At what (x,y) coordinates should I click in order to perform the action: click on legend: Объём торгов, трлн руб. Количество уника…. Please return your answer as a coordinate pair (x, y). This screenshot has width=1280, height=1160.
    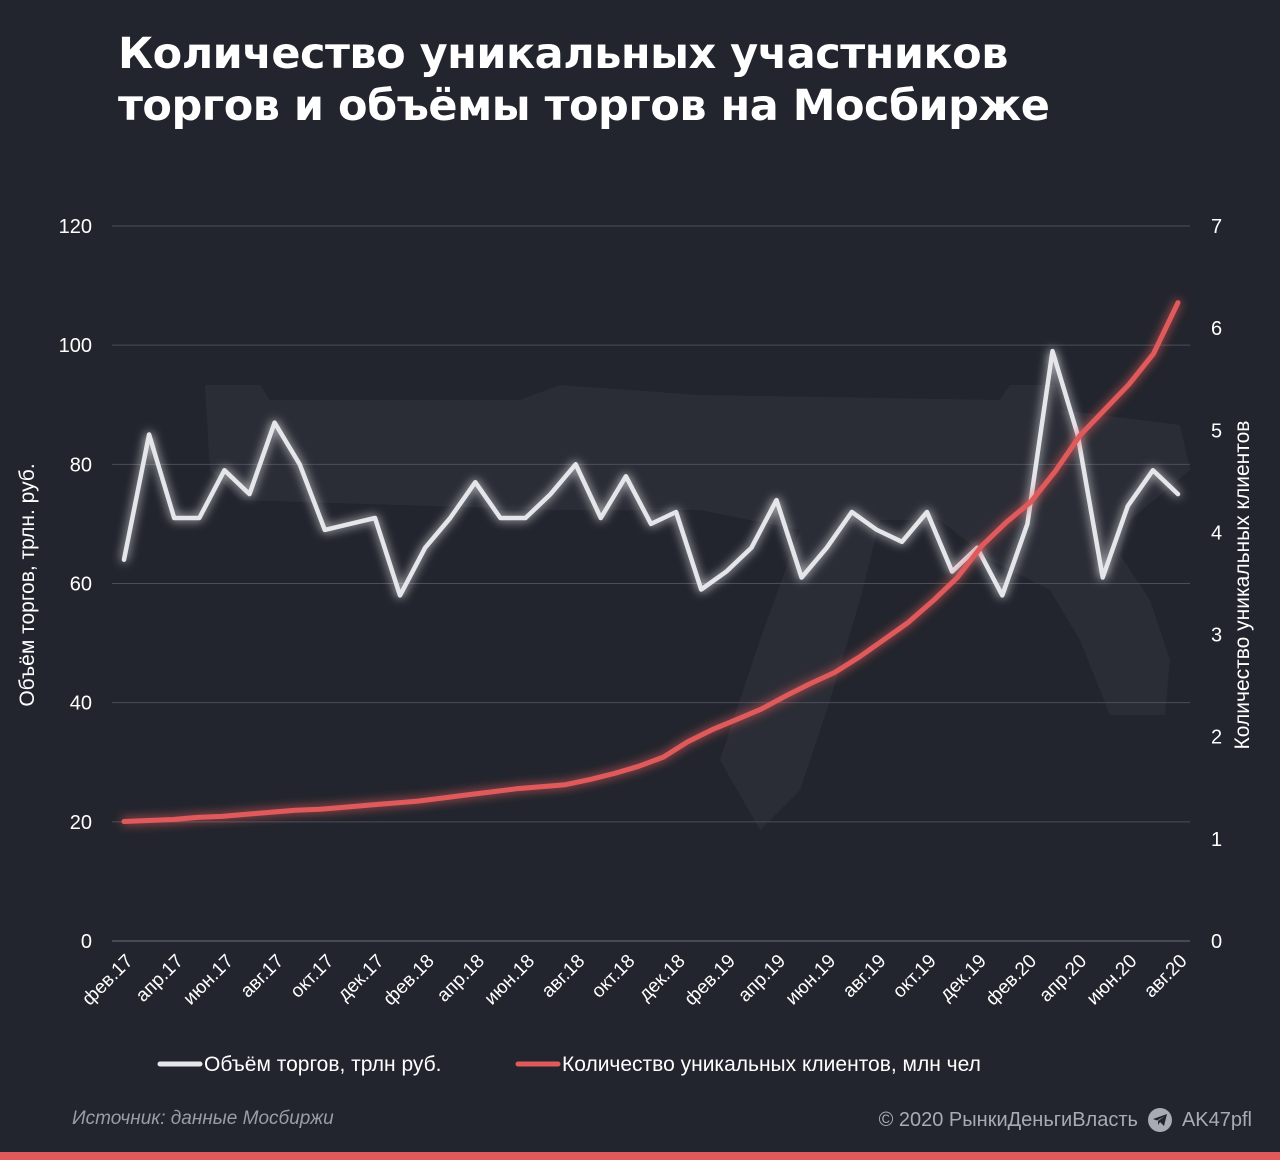
    Looking at the image, I should click on (569, 1064).